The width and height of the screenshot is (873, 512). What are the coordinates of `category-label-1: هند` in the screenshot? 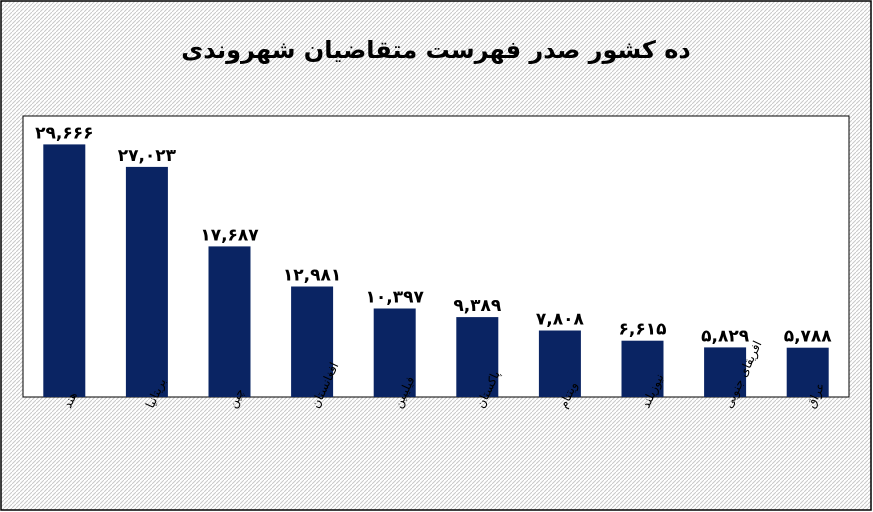 It's located at (70, 400).